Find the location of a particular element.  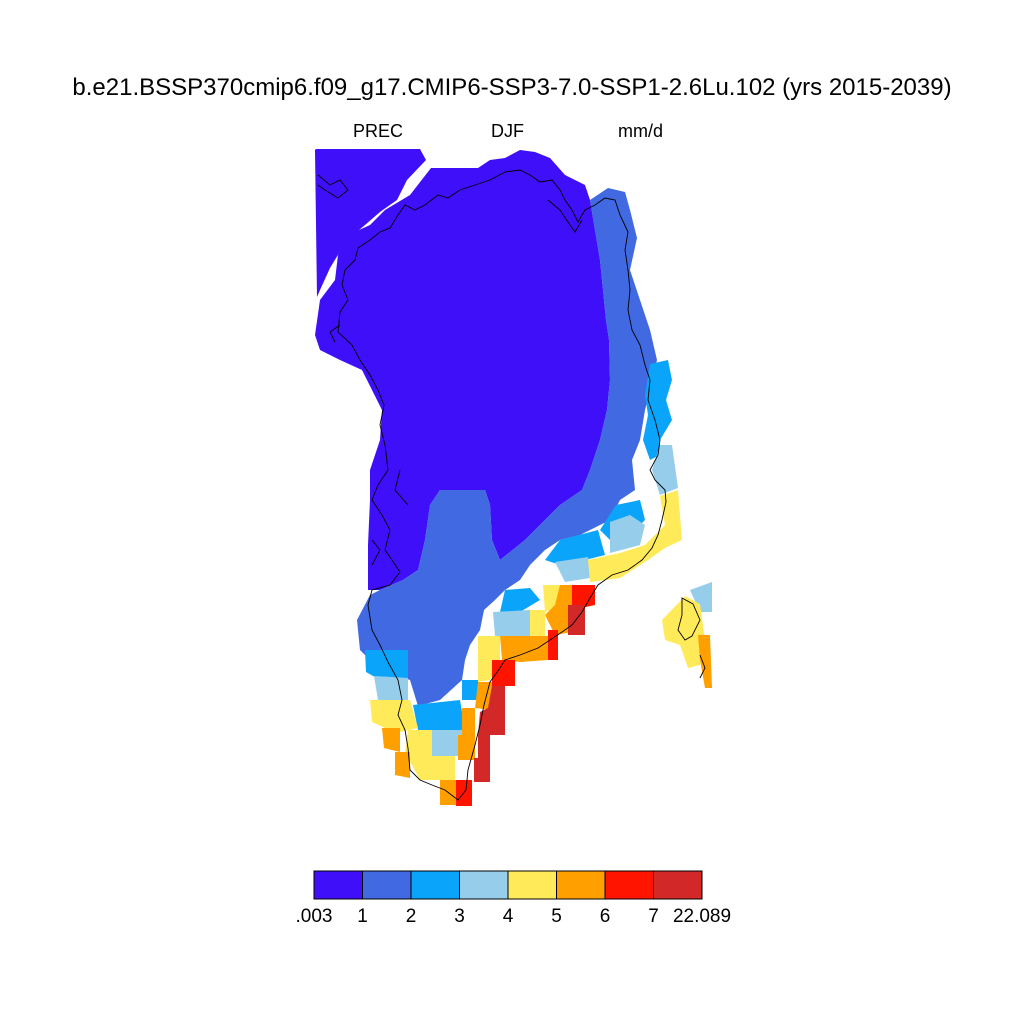

colorbar-tick-label: 7 is located at coordinates (653, 916).